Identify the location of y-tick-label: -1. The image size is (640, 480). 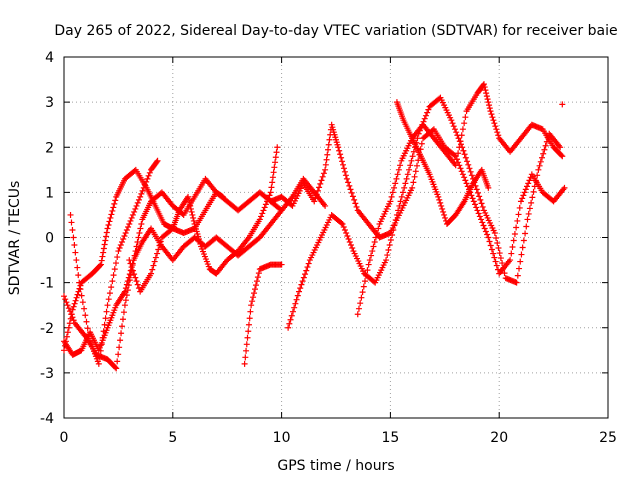
(47, 284).